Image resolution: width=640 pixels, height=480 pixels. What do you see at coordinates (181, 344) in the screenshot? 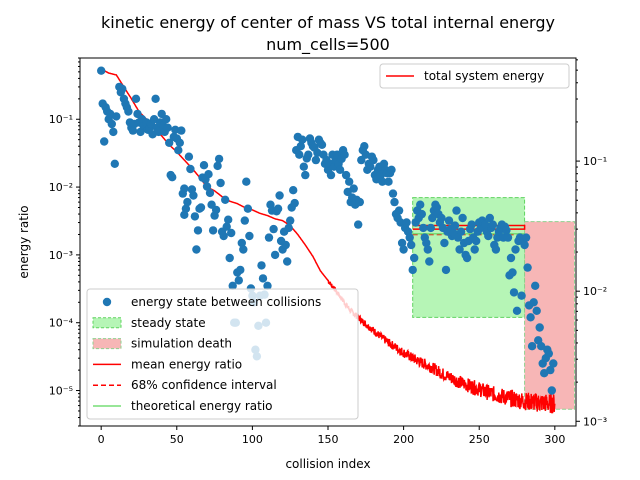
I see `legend-main-label: simulation death` at bounding box center [181, 344].